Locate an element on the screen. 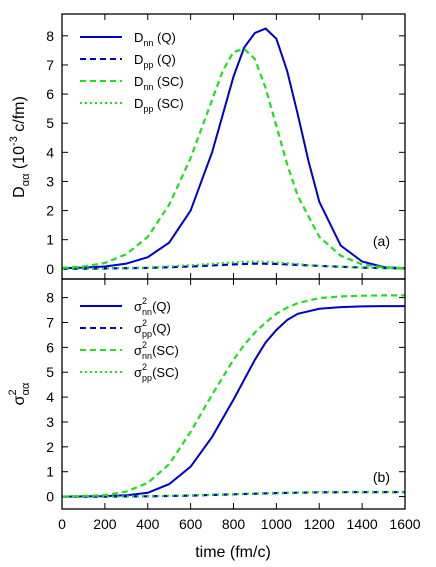 The height and width of the screenshot is (567, 436). legend-entry: σ2 pp(Q) is located at coordinates (152, 328).